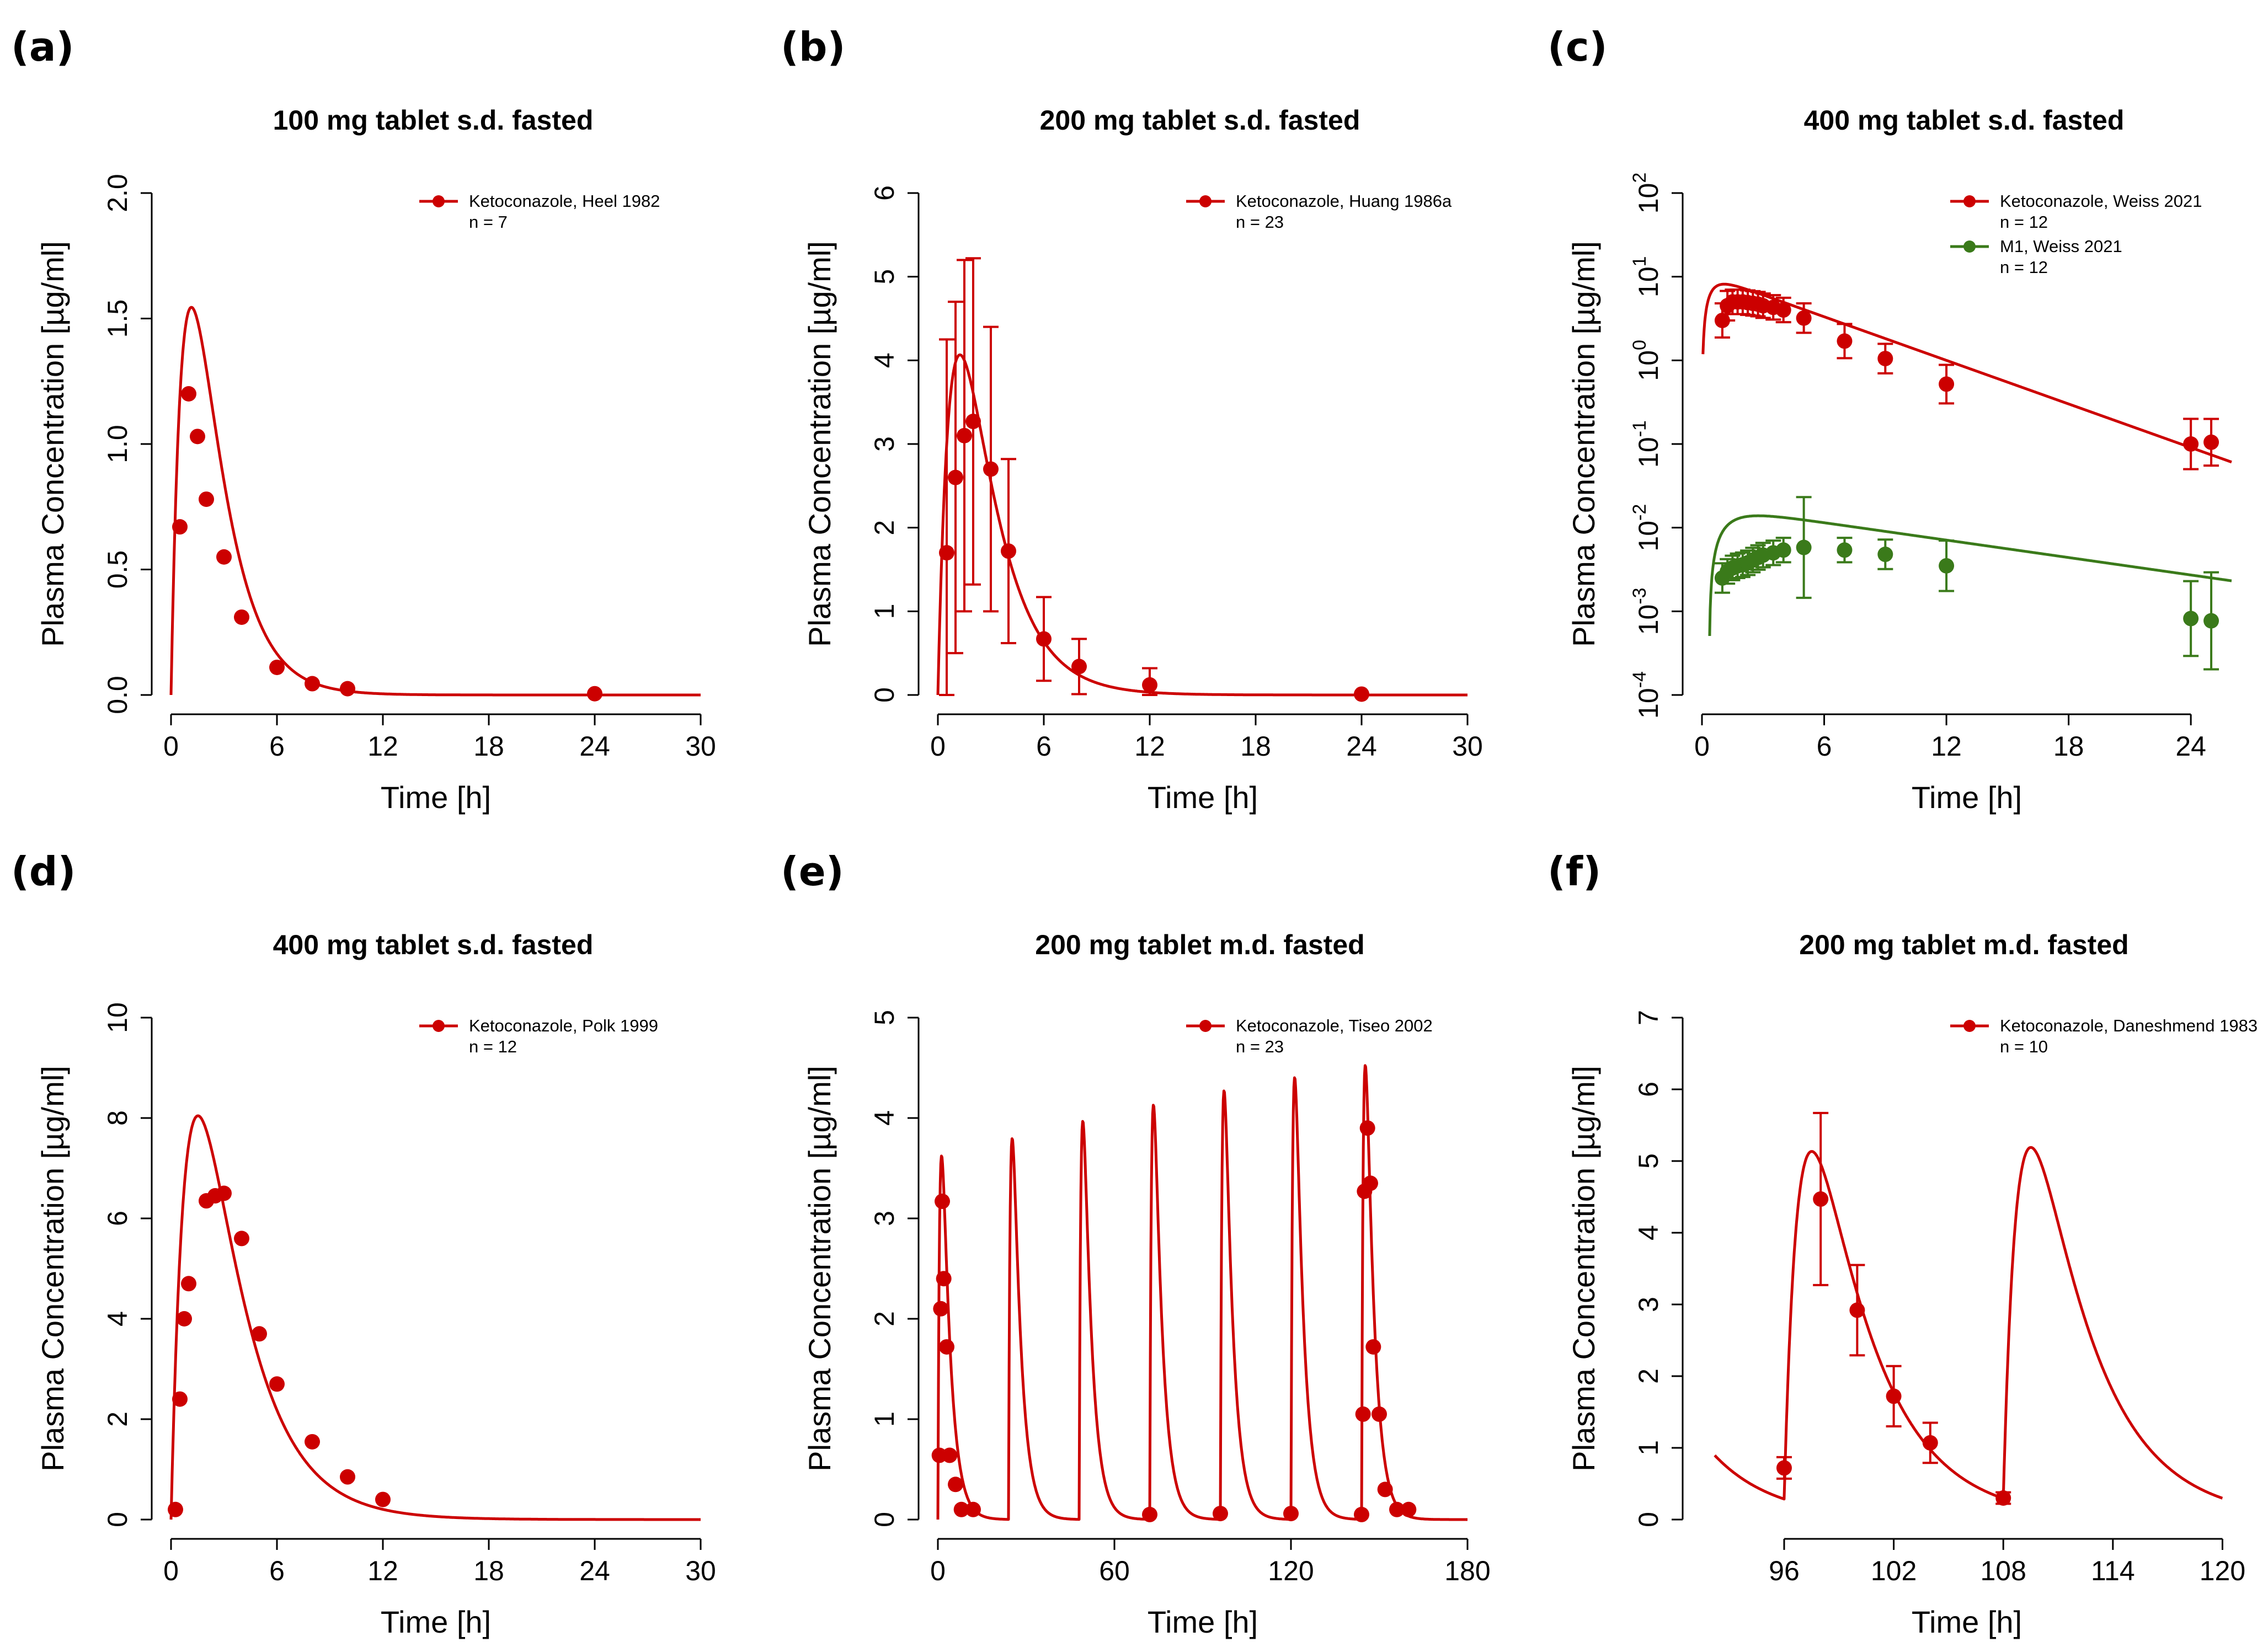 This screenshot has height=1642, width=2268. Describe the element at coordinates (564, 201) in the screenshot. I see `legend-label: Ketoconazole, Heel 1982` at that location.